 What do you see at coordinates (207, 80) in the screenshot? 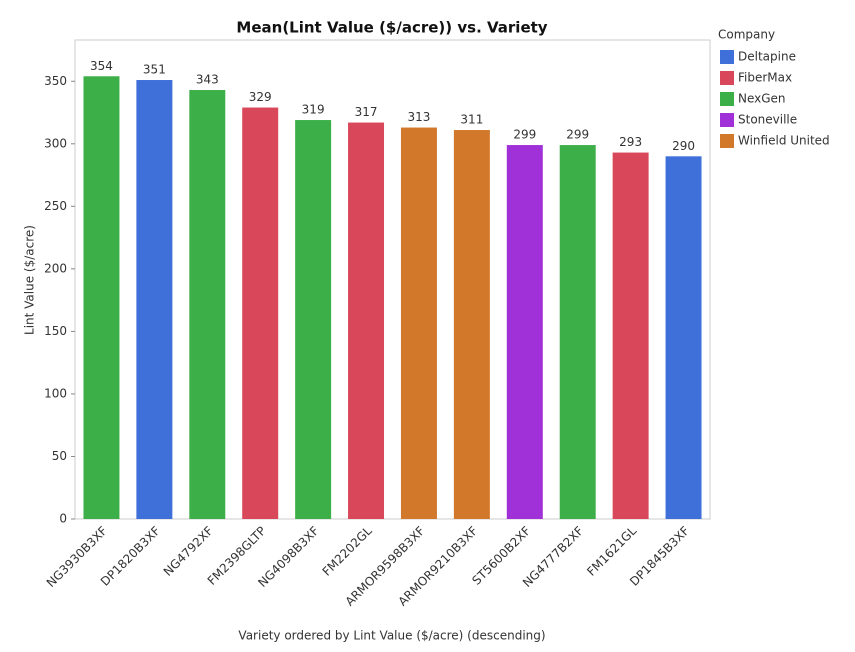
I see `data-label: 343` at bounding box center [207, 80].